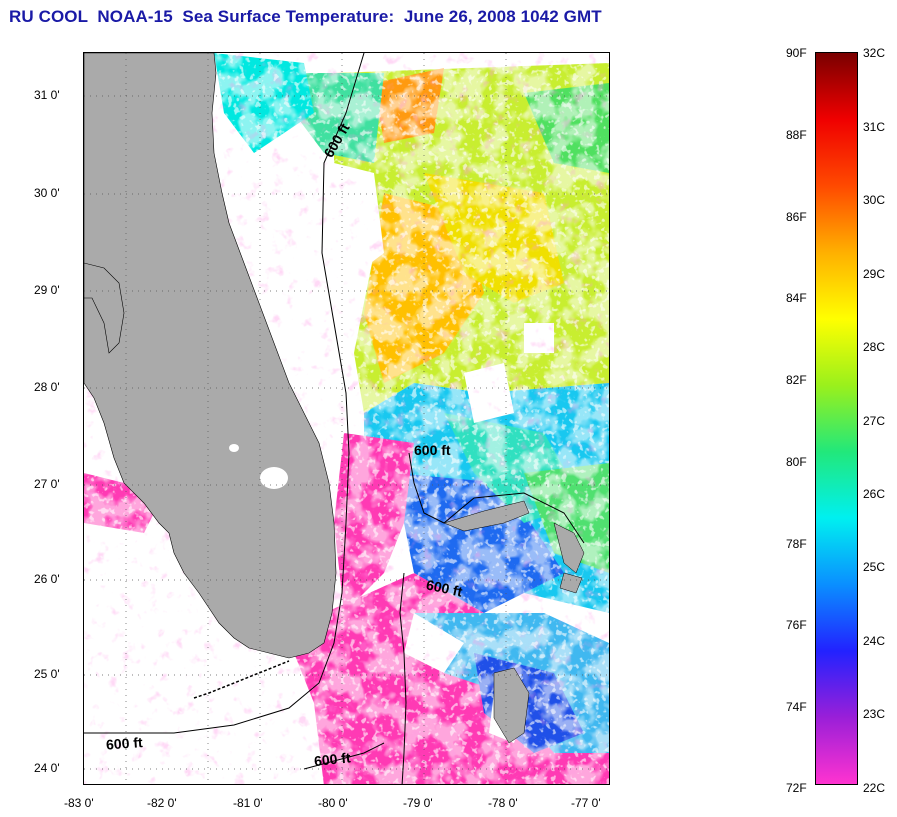  What do you see at coordinates (796, 53) in the screenshot?
I see `colorbar-f-label: 90F` at bounding box center [796, 53].